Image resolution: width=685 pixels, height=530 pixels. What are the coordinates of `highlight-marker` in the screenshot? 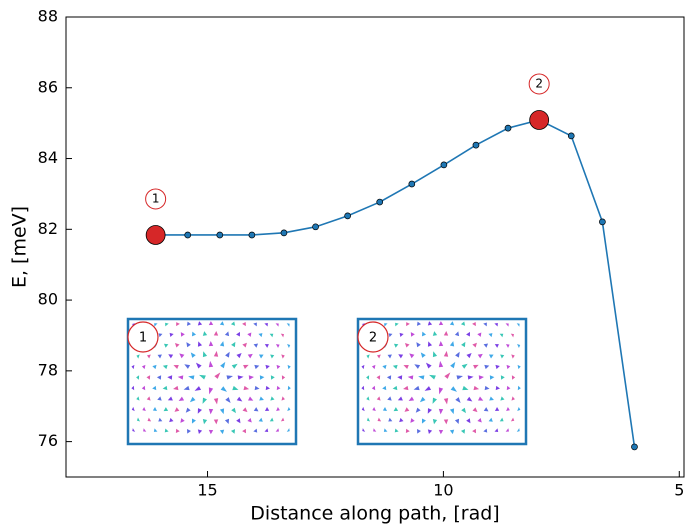 It's located at (155, 235).